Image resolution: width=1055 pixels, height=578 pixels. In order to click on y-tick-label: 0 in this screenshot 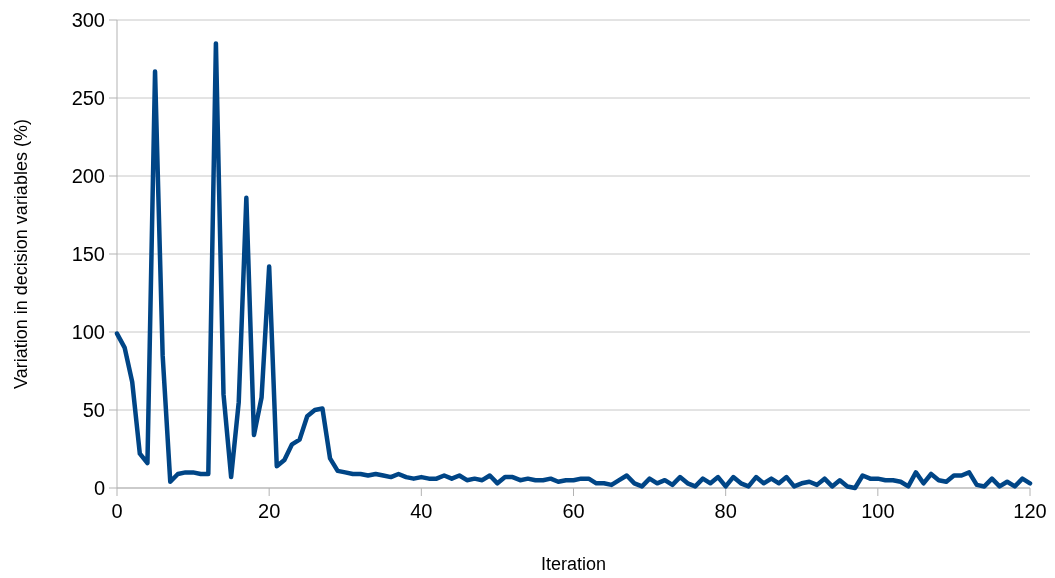, I will do `click(99, 488)`.